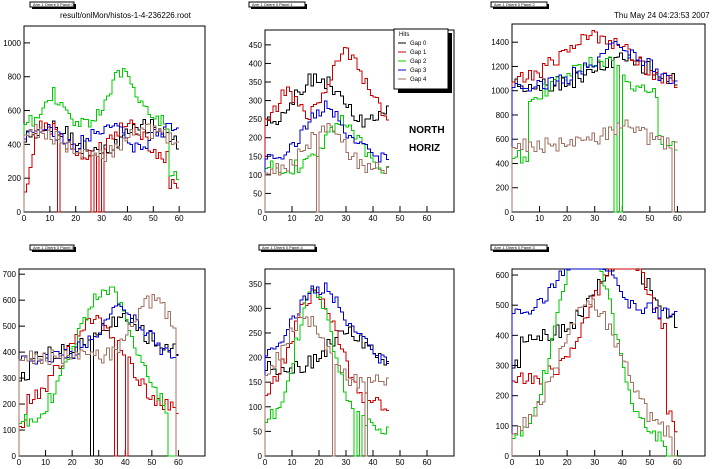  What do you see at coordinates (500, 42) in the screenshot?
I see `y-tick-label: 1400` at bounding box center [500, 42].